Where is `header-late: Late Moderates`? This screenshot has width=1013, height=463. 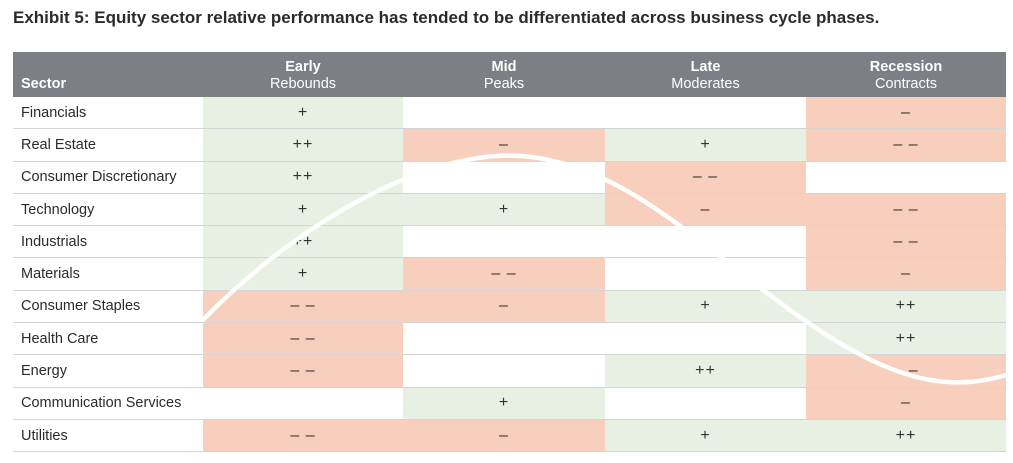
header-late: Late Moderates is located at coordinates (705, 74).